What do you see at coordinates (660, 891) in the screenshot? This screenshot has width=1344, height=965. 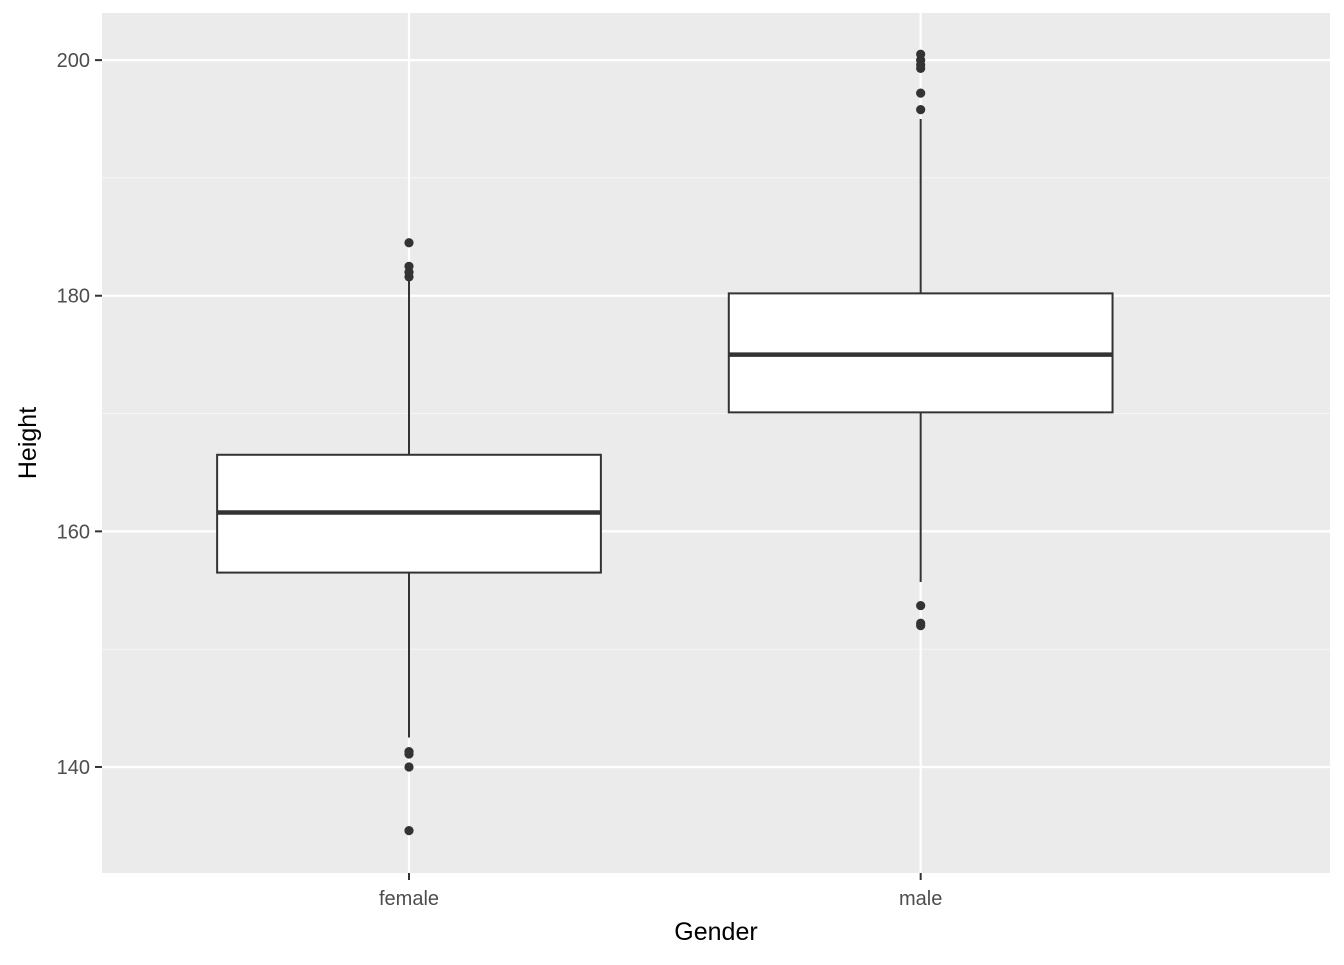 I see `x-axis: female male` at bounding box center [660, 891].